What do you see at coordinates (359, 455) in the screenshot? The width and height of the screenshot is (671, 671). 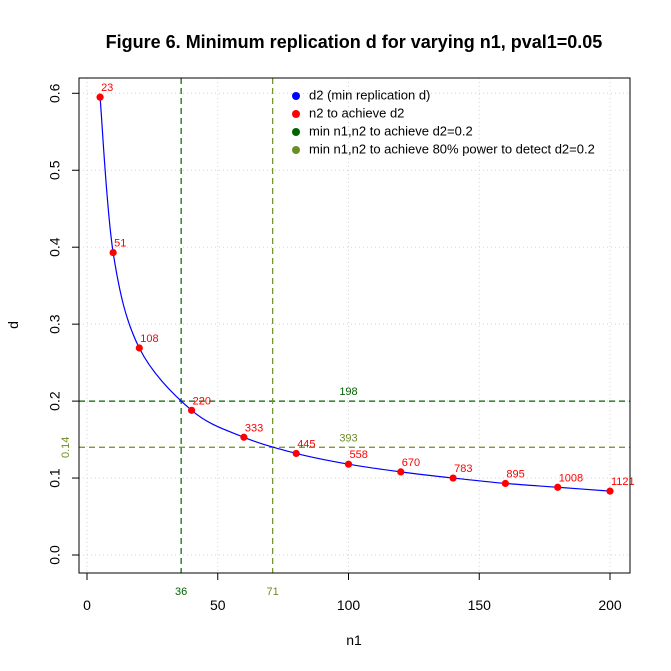 I see `point-label: 558` at bounding box center [359, 455].